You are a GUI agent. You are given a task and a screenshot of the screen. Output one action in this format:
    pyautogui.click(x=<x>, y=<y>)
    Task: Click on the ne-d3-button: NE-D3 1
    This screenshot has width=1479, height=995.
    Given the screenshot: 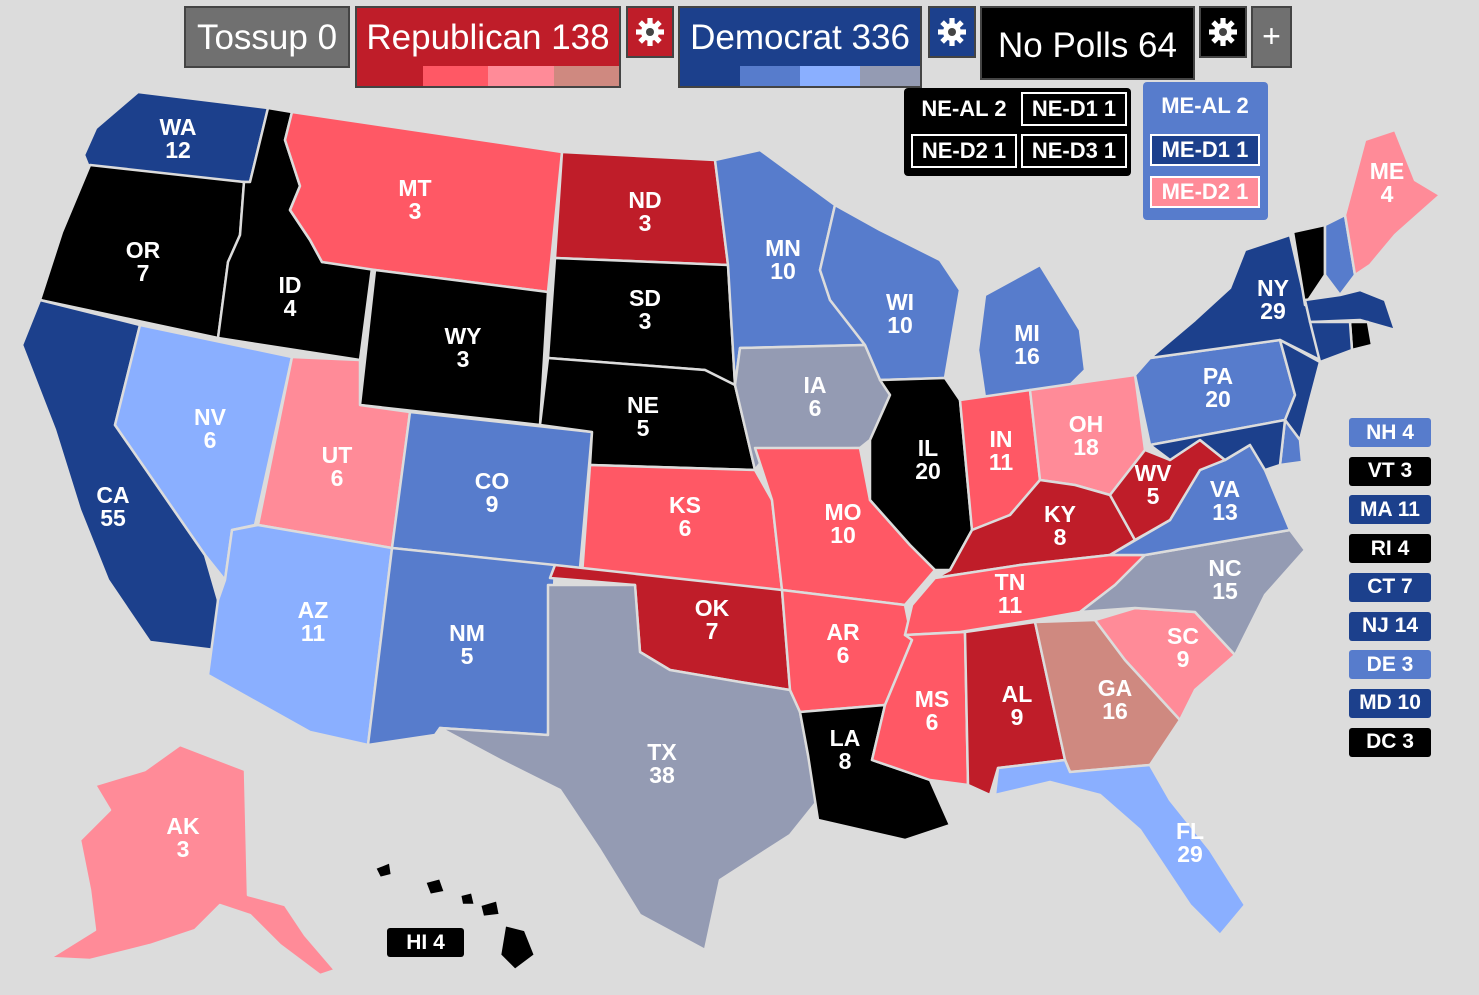 What is the action you would take?
    pyautogui.click(x=1074, y=151)
    